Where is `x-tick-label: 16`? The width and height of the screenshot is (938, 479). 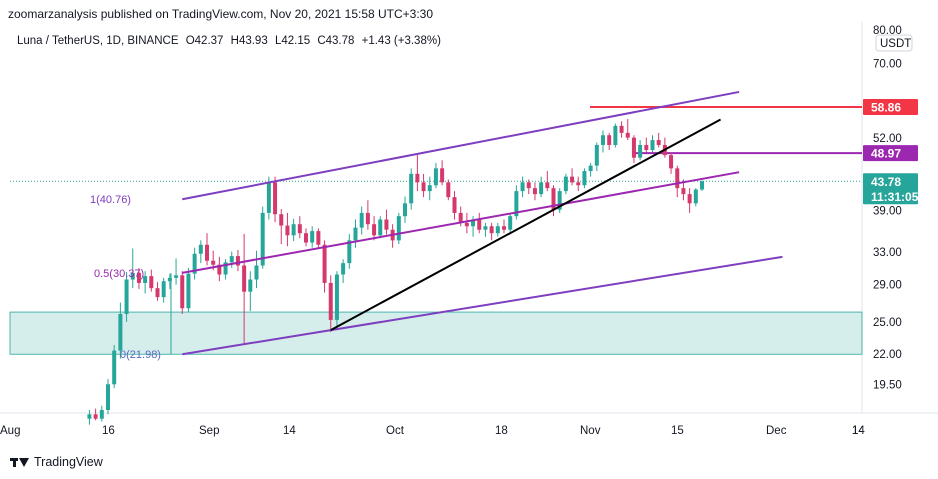
x-tick-label: 16 is located at coordinates (108, 431).